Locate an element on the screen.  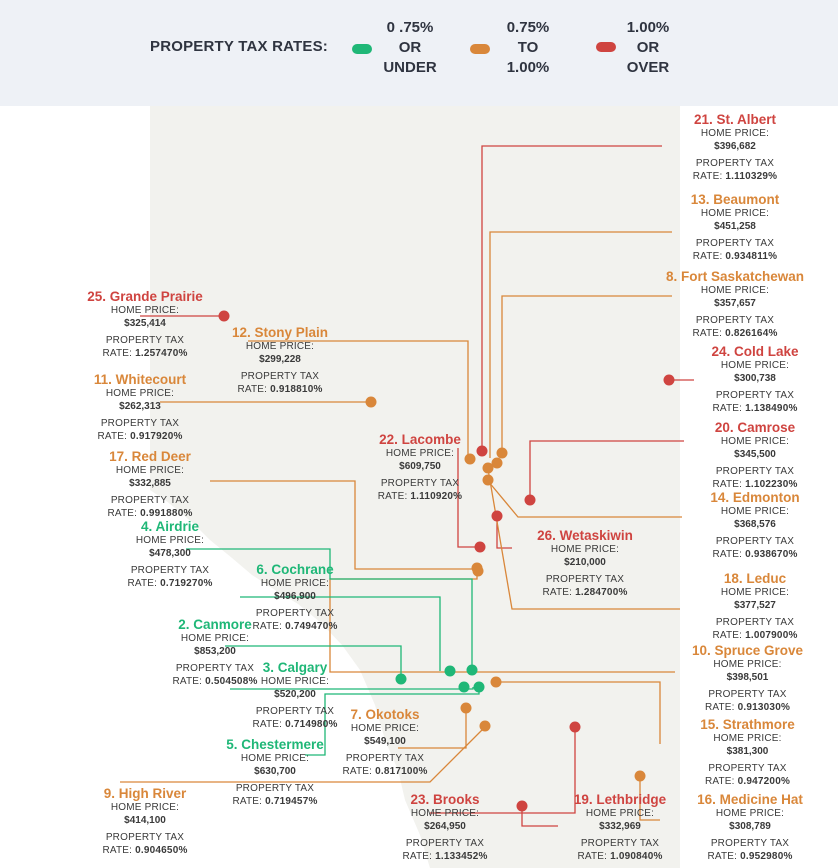
city-12-connector is located at coordinates (358, 398).